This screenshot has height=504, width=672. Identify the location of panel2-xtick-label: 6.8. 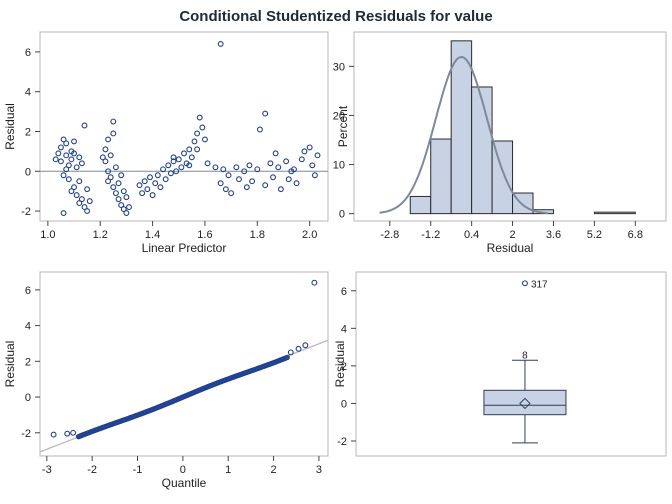
(635, 235).